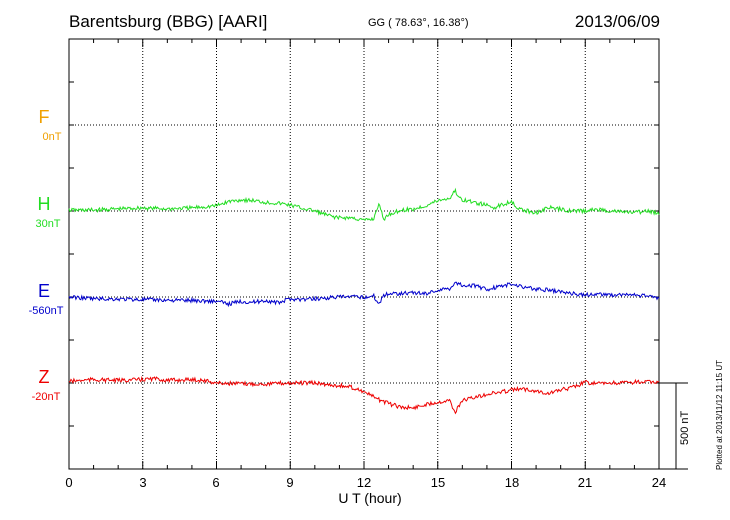  What do you see at coordinates (216, 482) in the screenshot?
I see `x-tick-label: 6` at bounding box center [216, 482].